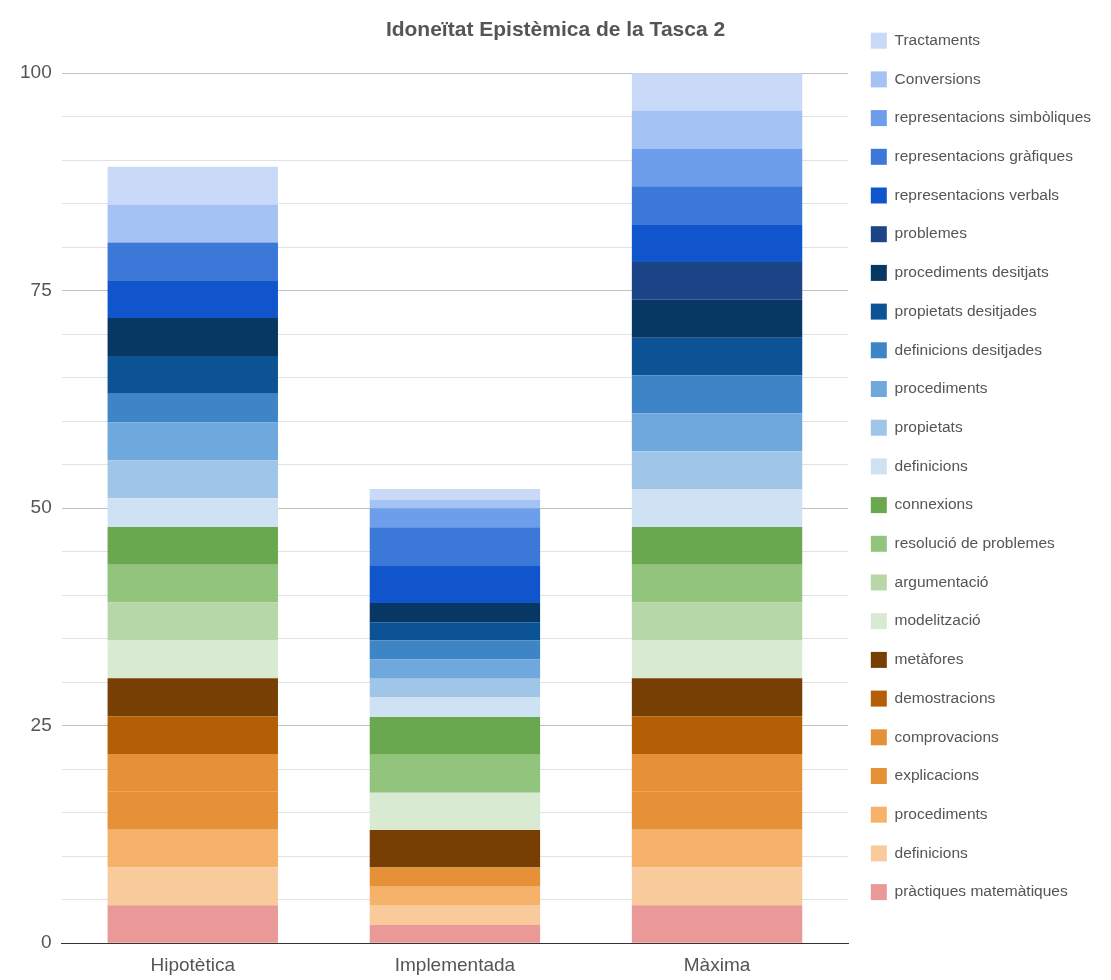 The height and width of the screenshot is (980, 1111). What do you see at coordinates (937, 620) in the screenshot?
I see `legend-label: modelització` at bounding box center [937, 620].